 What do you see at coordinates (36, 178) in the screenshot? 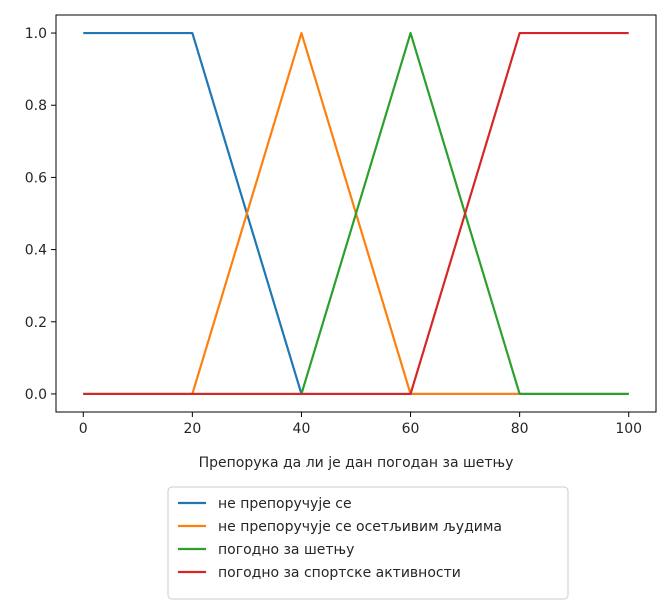
I see `y-tick-label: 0.6` at bounding box center [36, 178].